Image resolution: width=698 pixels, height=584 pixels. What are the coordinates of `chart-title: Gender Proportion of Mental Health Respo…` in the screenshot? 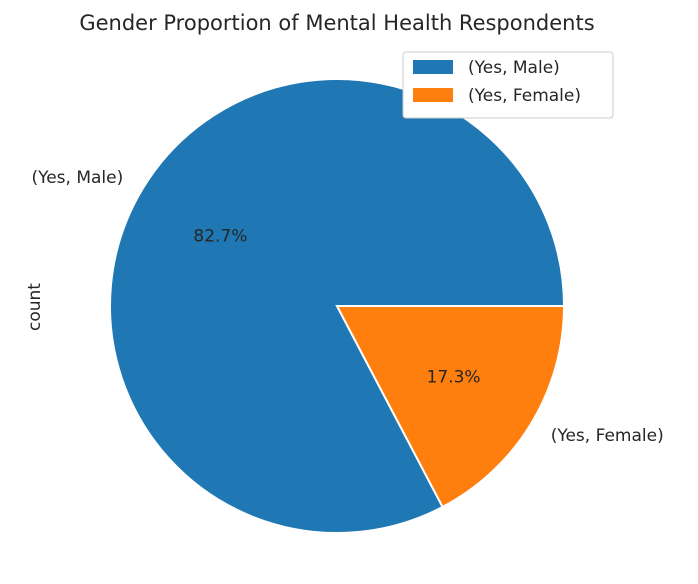 It's located at (336, 23).